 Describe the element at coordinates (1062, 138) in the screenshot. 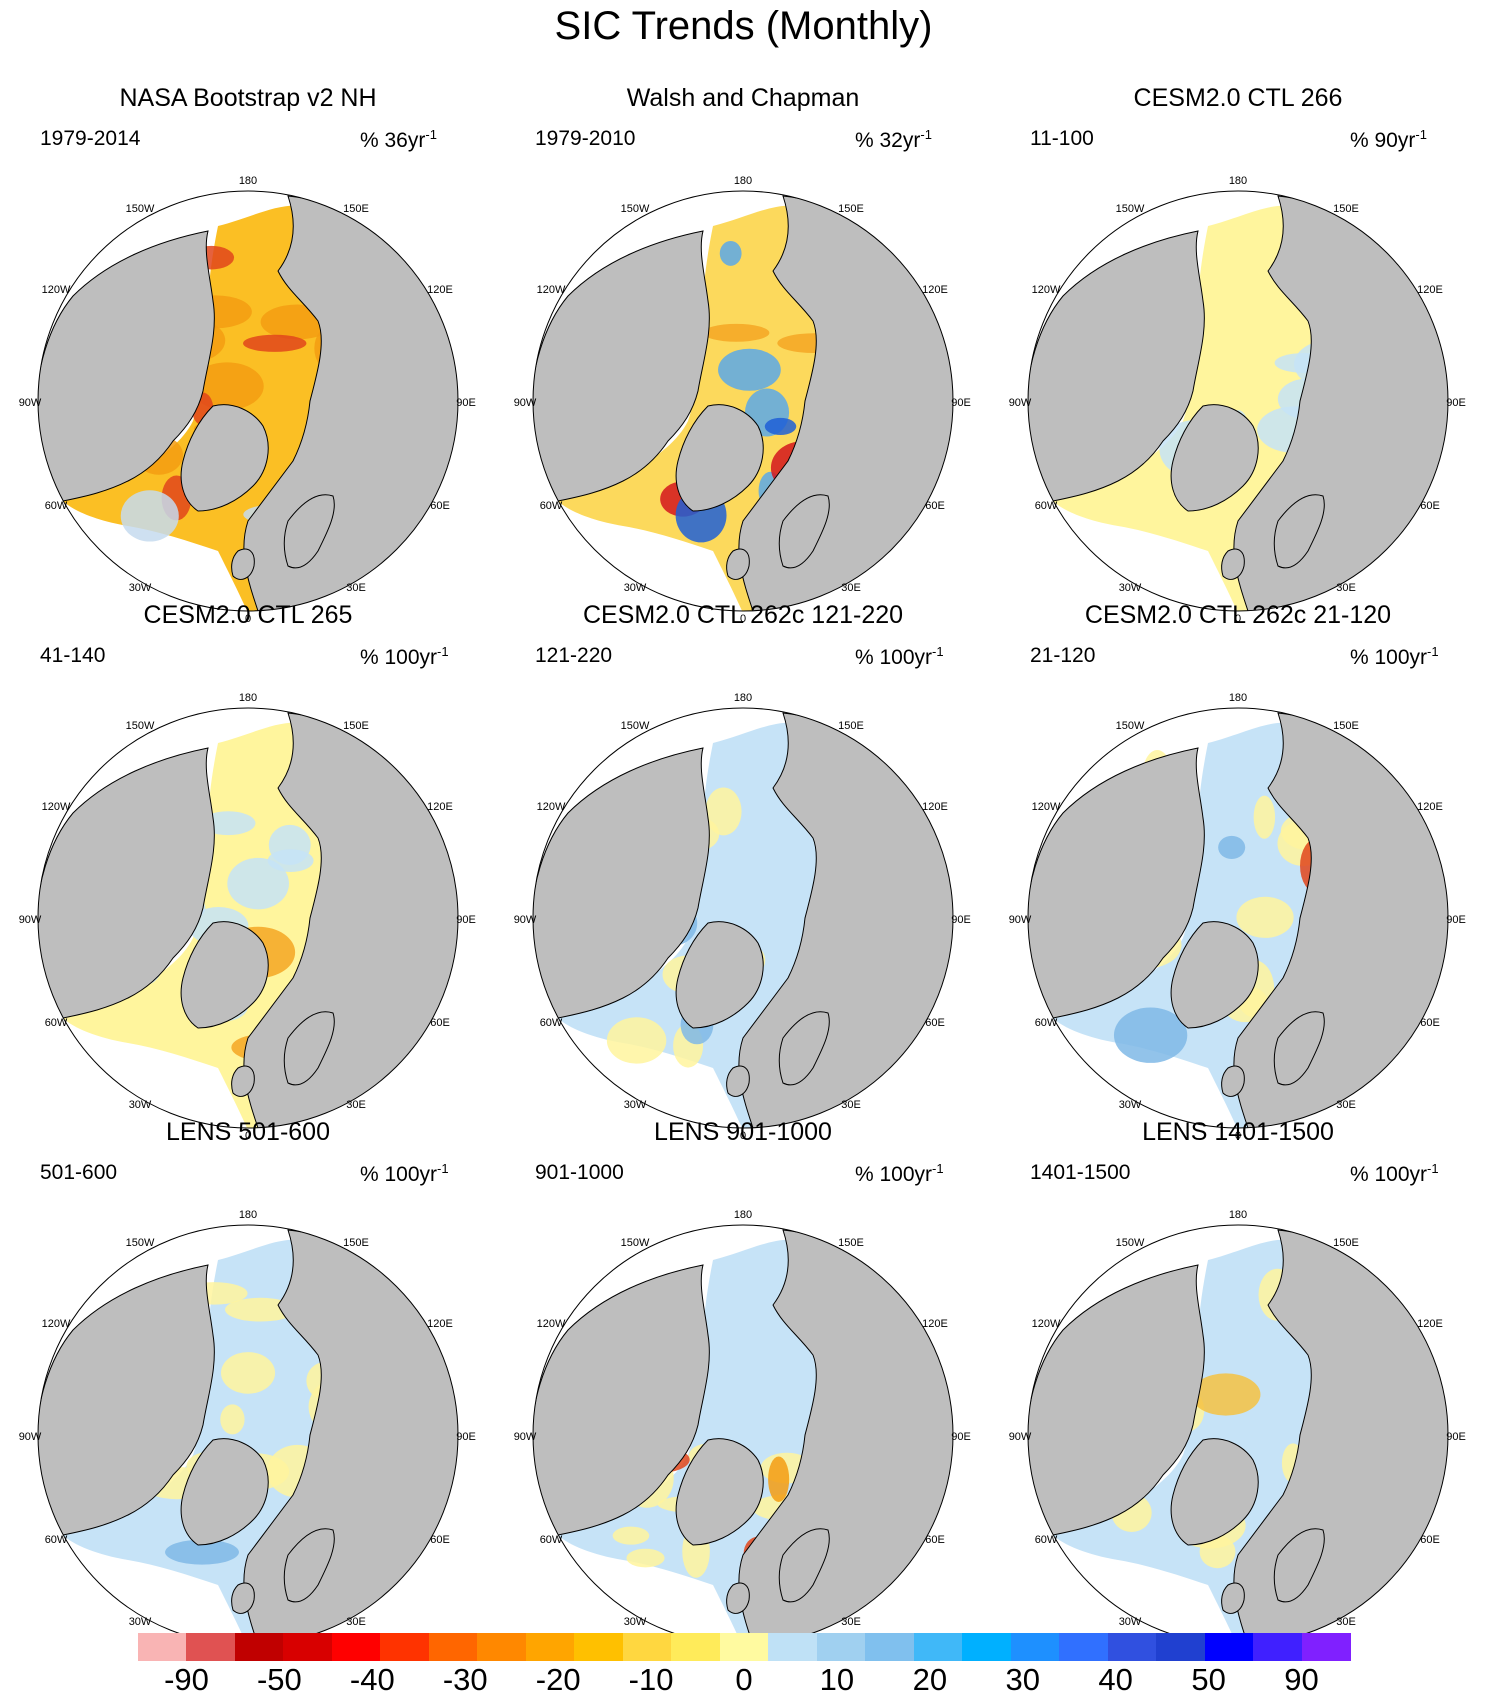

I see `period-label: 11-100` at that location.